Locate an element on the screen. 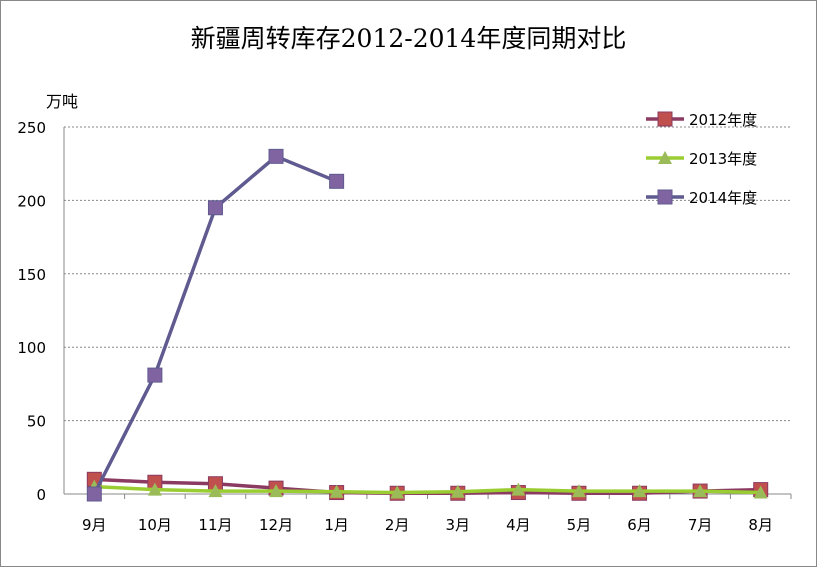 This screenshot has width=817, height=567. x-tick-label: 1月 is located at coordinates (336, 525).